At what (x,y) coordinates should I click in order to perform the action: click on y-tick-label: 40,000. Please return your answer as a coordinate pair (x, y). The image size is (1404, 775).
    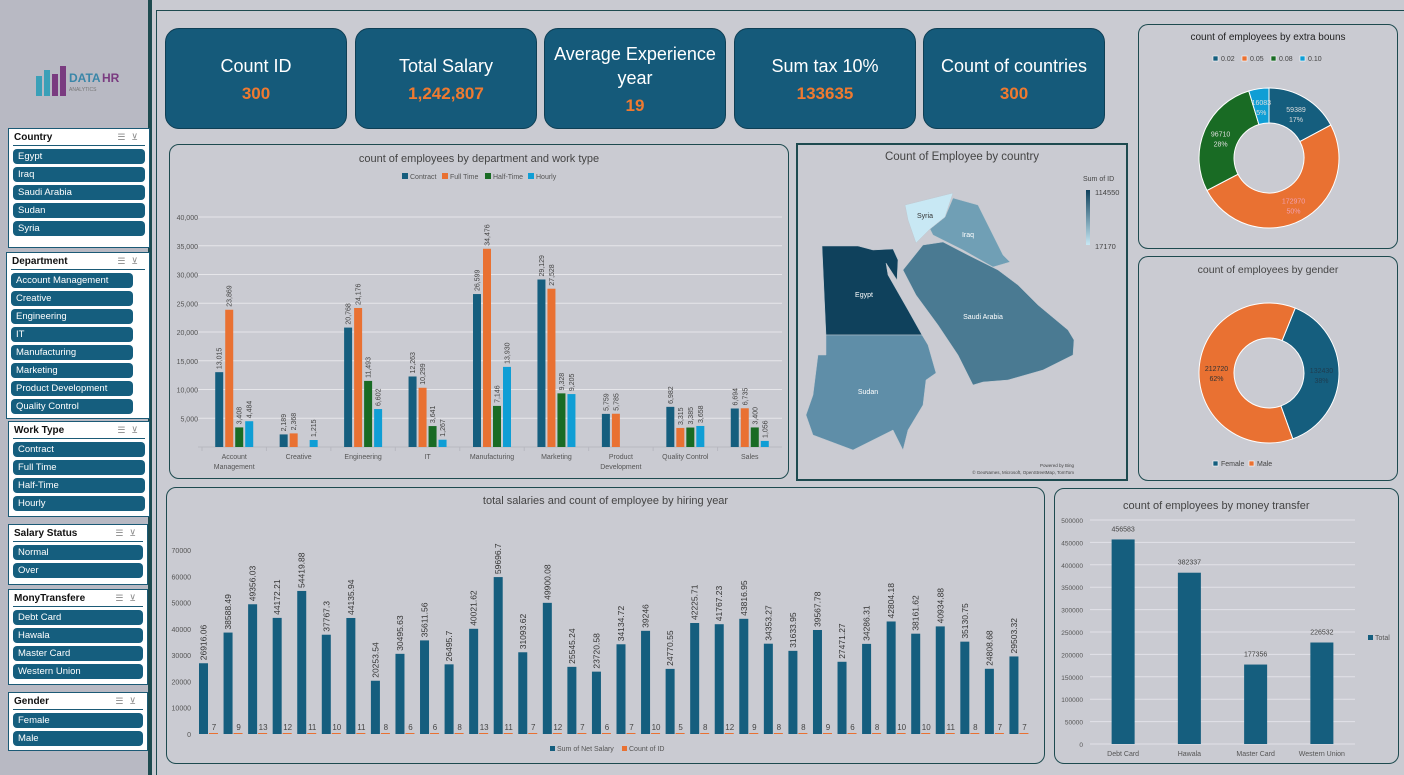
    Looking at the image, I should click on (188, 218).